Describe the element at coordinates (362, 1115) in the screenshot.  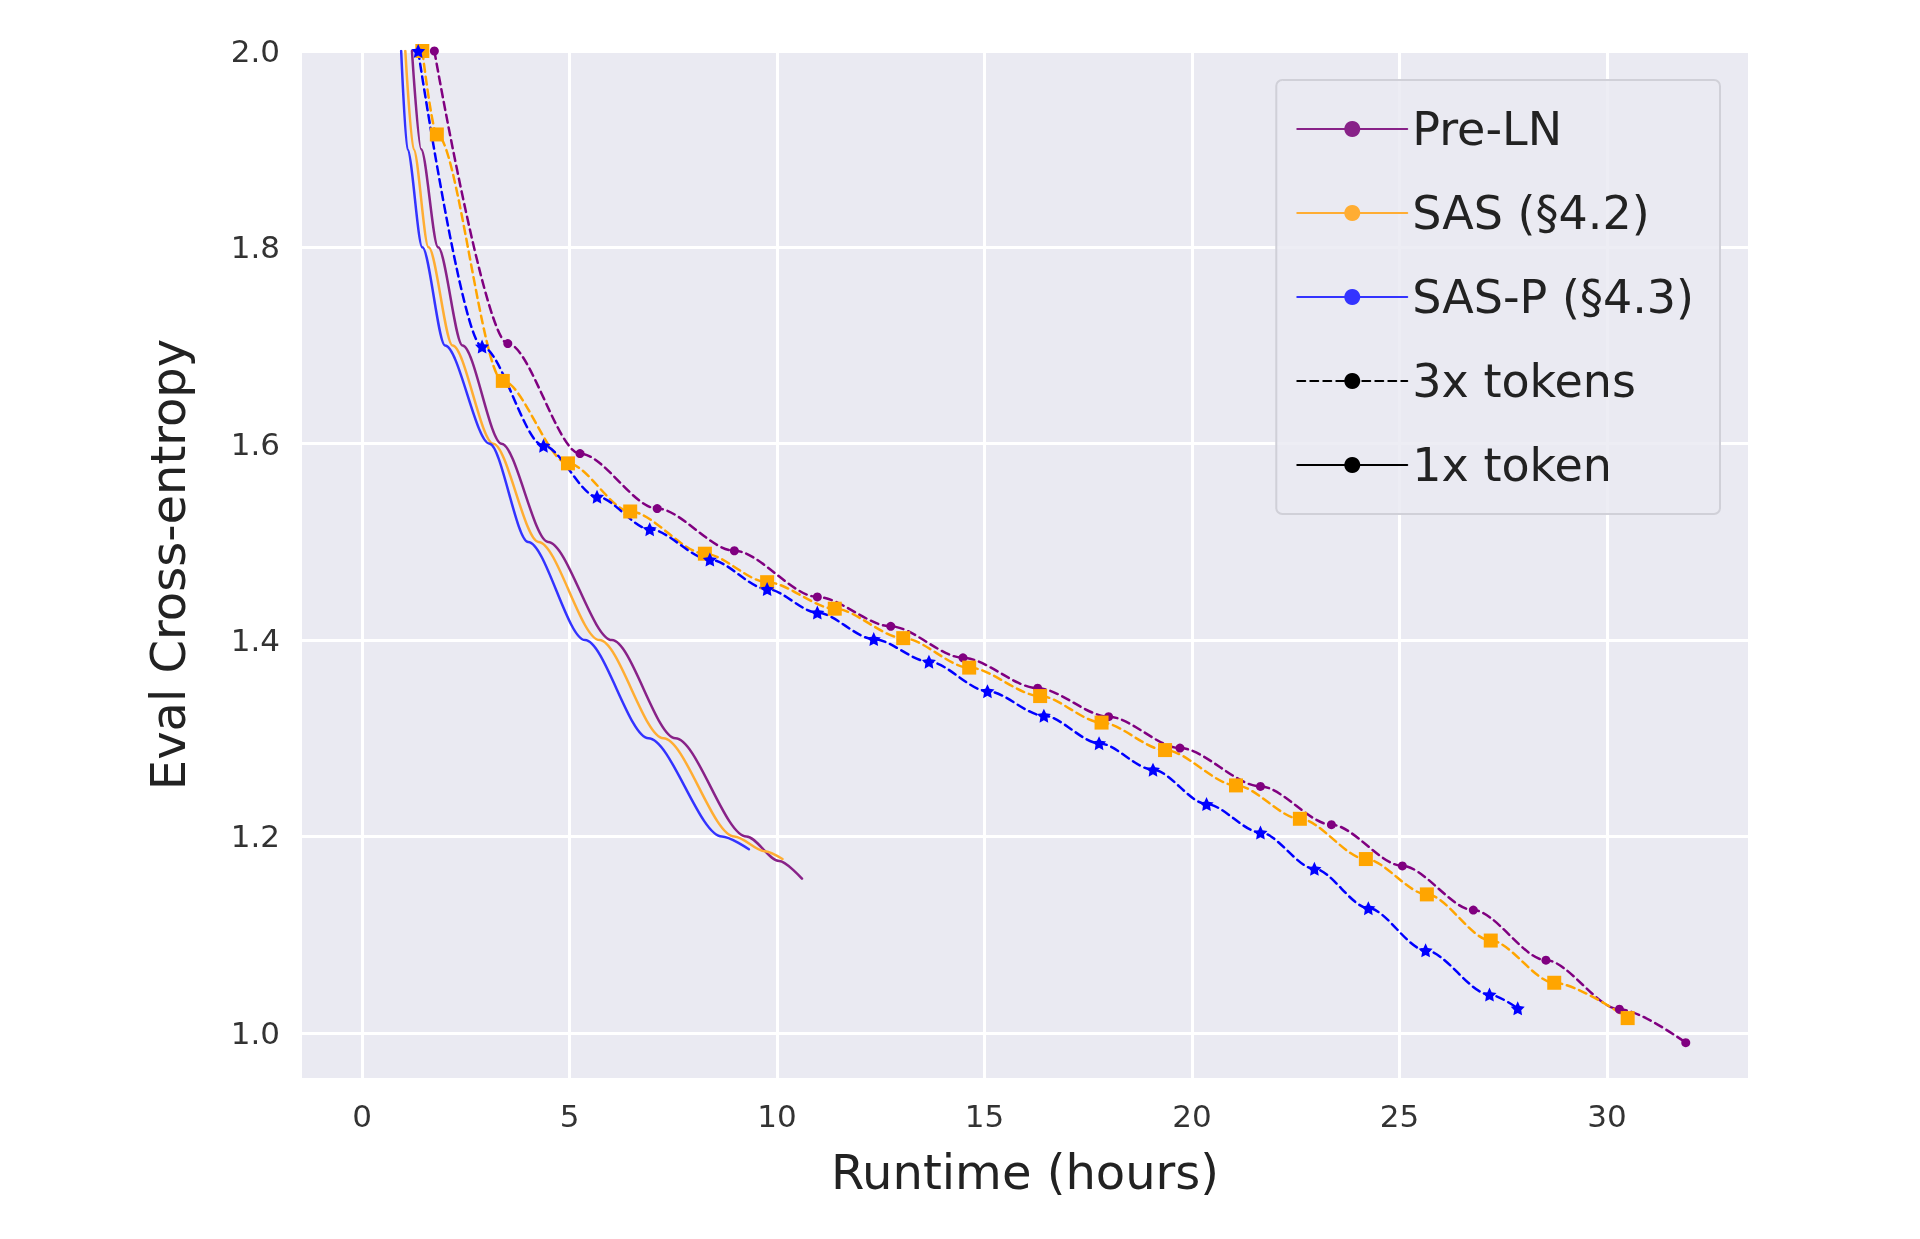
I see `x-tick-label: 0` at that location.